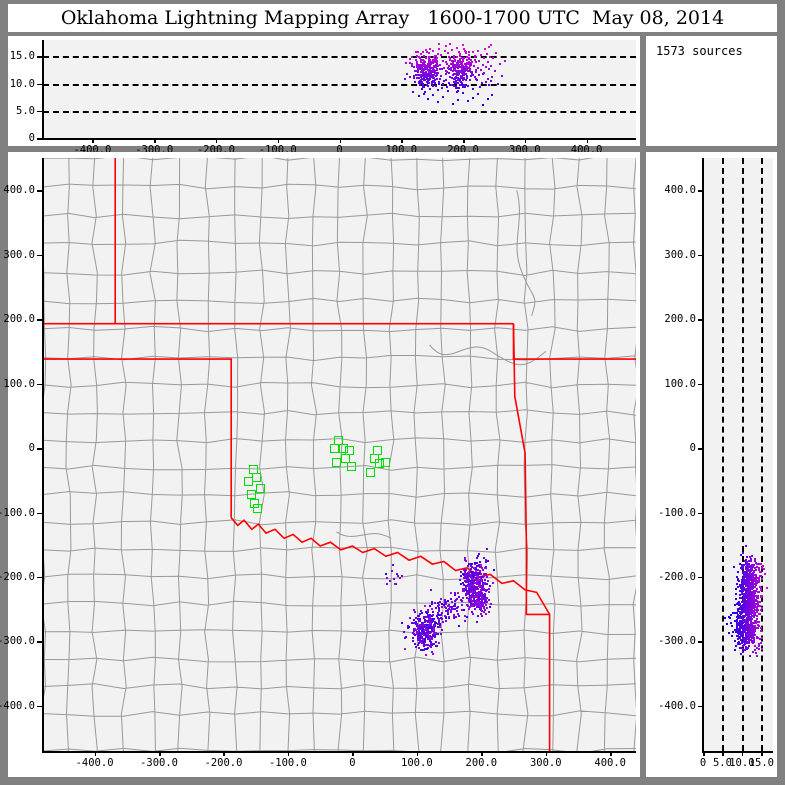 The height and width of the screenshot is (785, 785). Describe the element at coordinates (19, 254) in the screenshot. I see `y-tick-label: 300.0` at that location.